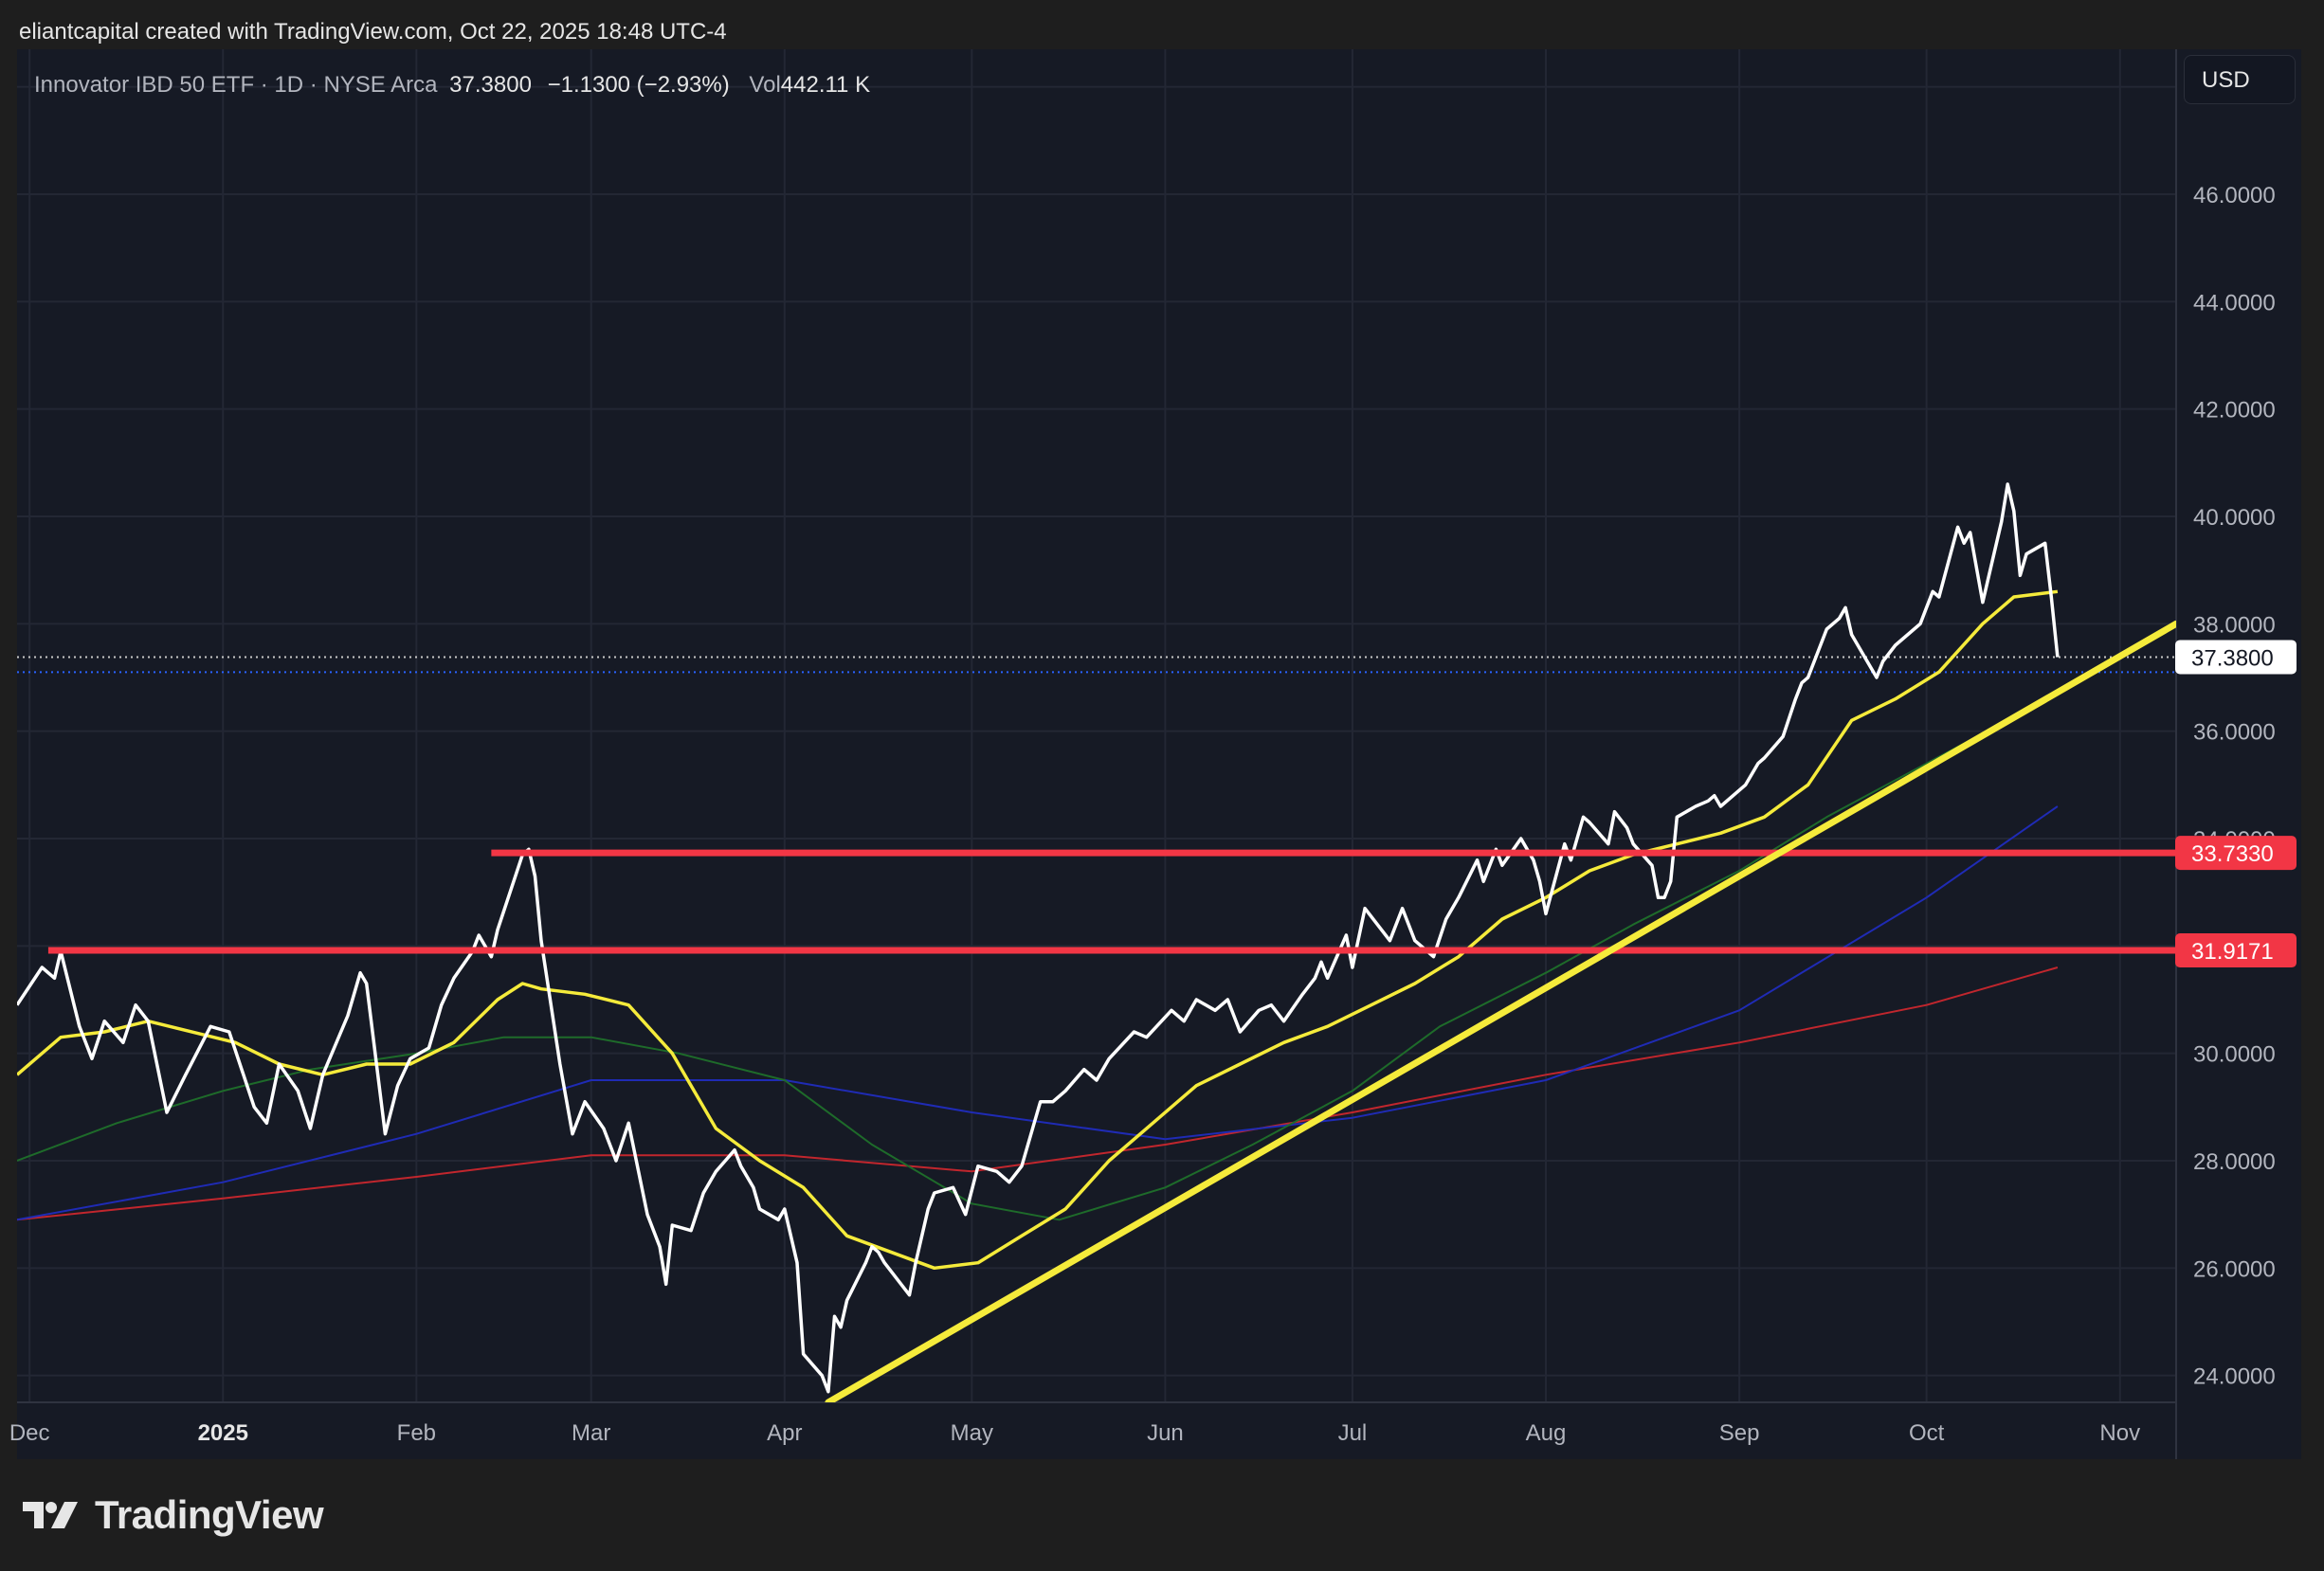 The image size is (2324, 1571). I want to click on series-ma_red, so click(1038, 1093).